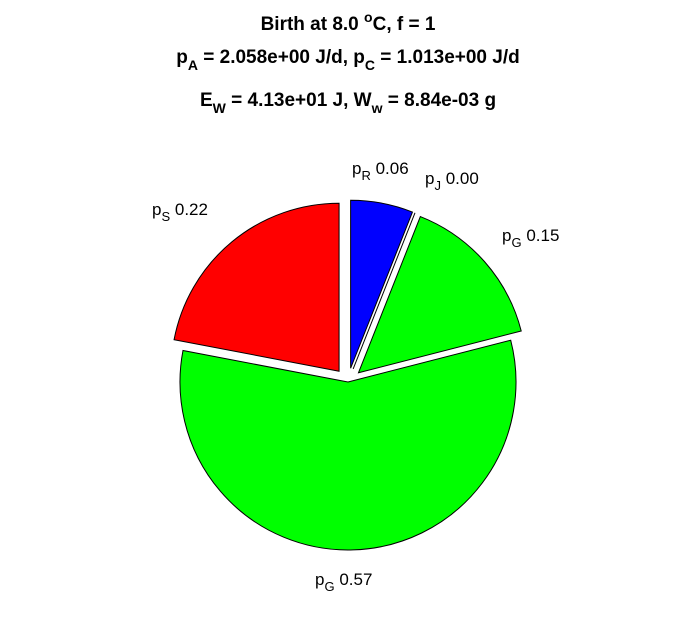 The image size is (696, 618). What do you see at coordinates (530, 238) in the screenshot?
I see `slice-label-3: pG 0.15` at bounding box center [530, 238].